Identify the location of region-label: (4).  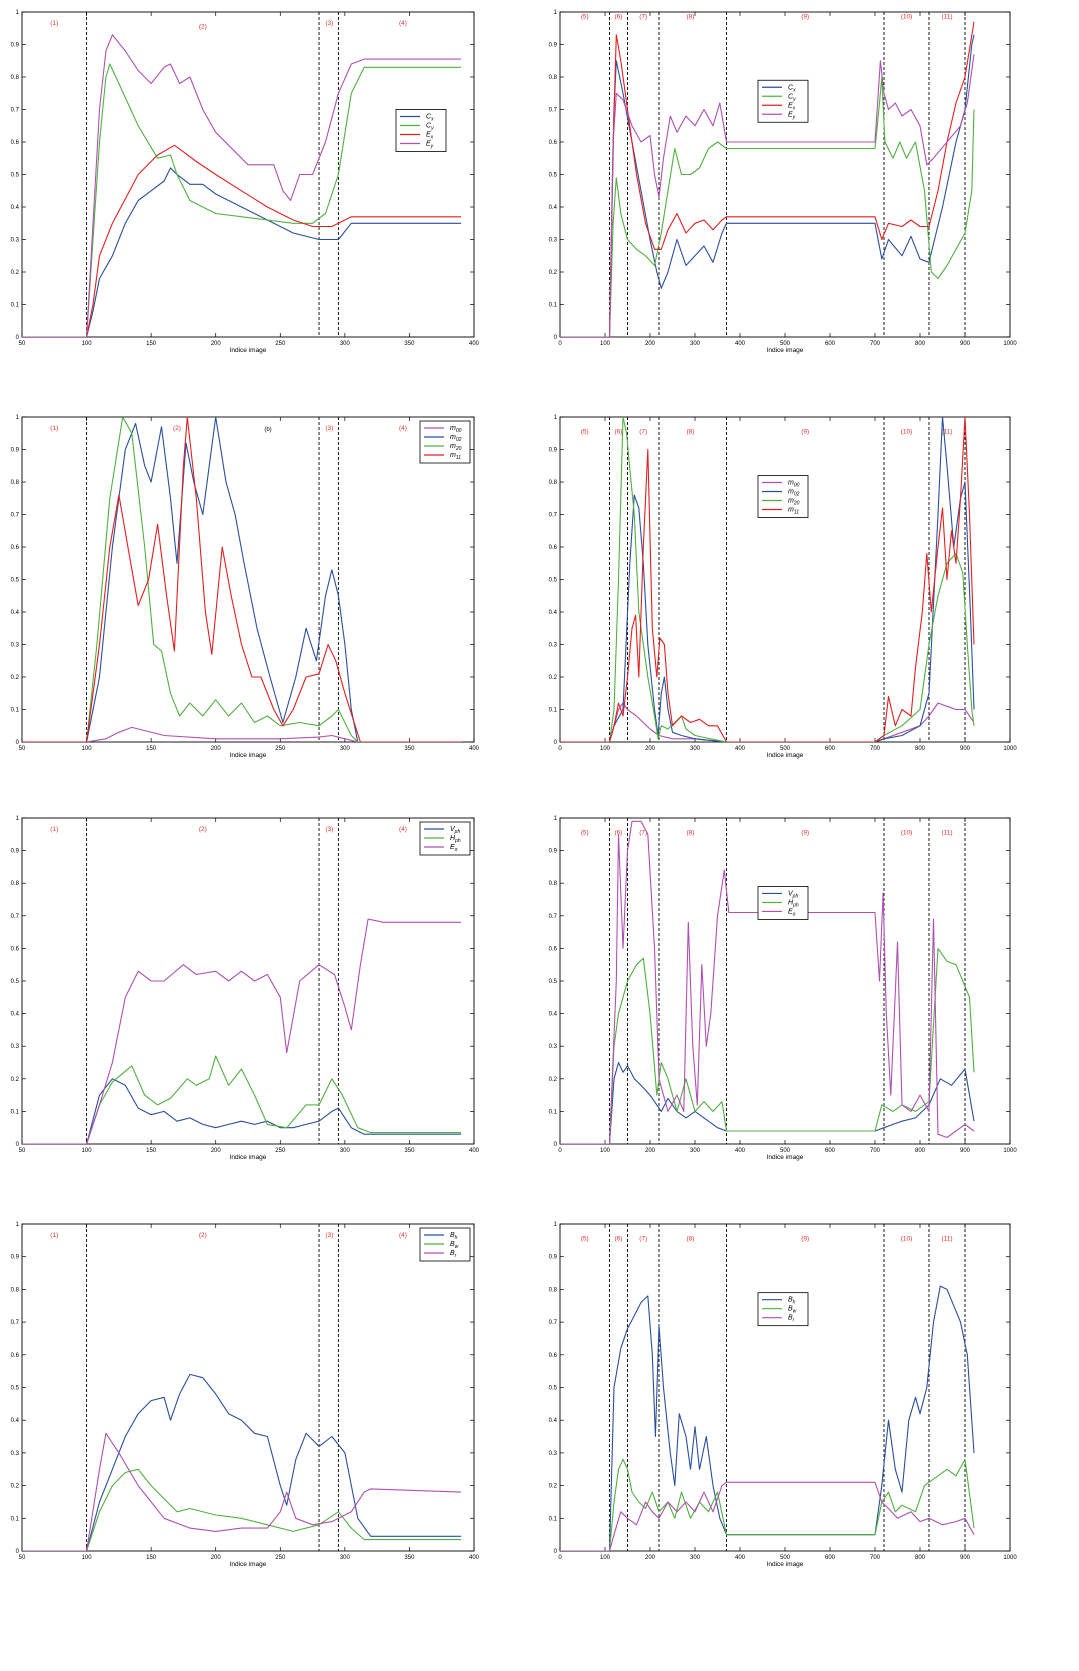
(403, 1235).